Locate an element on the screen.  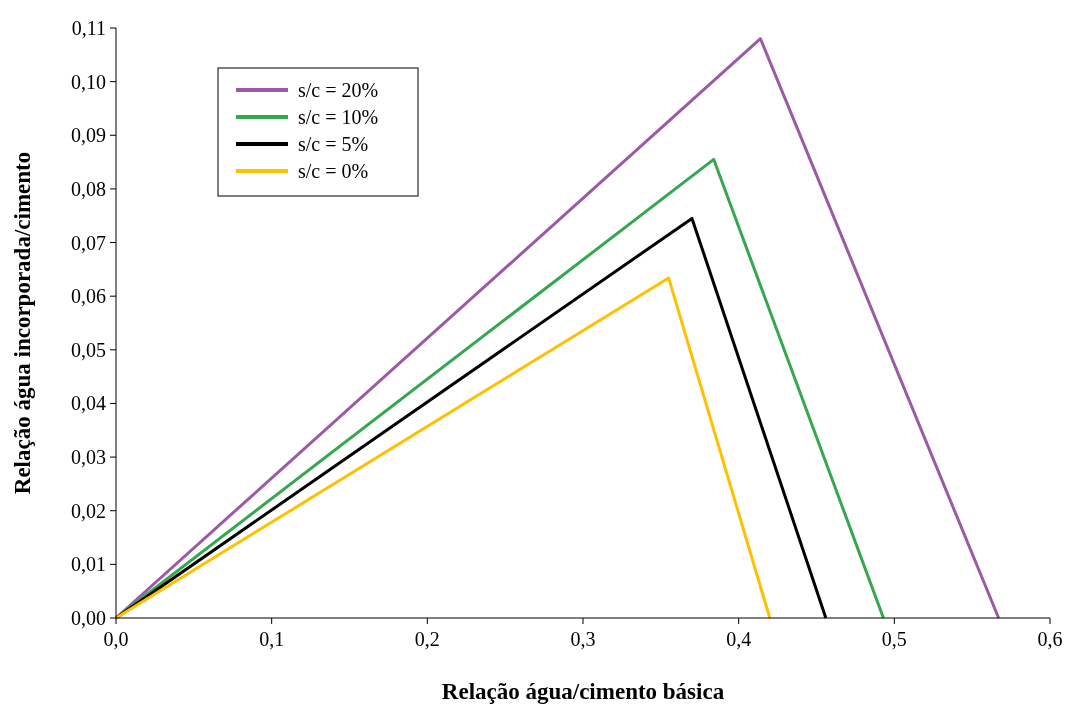
y-tick-label: 0,10 is located at coordinates (88, 81).